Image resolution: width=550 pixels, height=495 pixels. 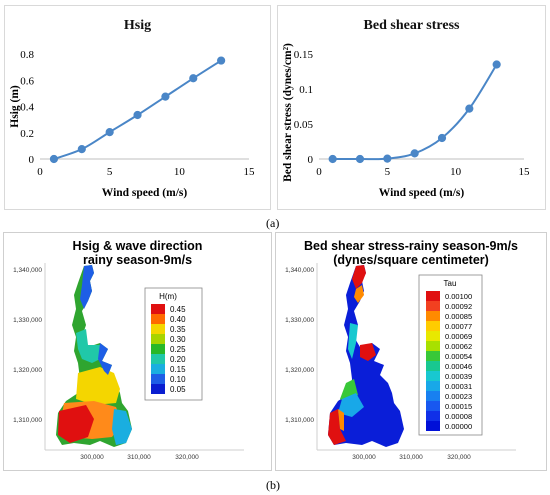 I want to click on y-tick-label: 0.6, so click(x=27, y=81).